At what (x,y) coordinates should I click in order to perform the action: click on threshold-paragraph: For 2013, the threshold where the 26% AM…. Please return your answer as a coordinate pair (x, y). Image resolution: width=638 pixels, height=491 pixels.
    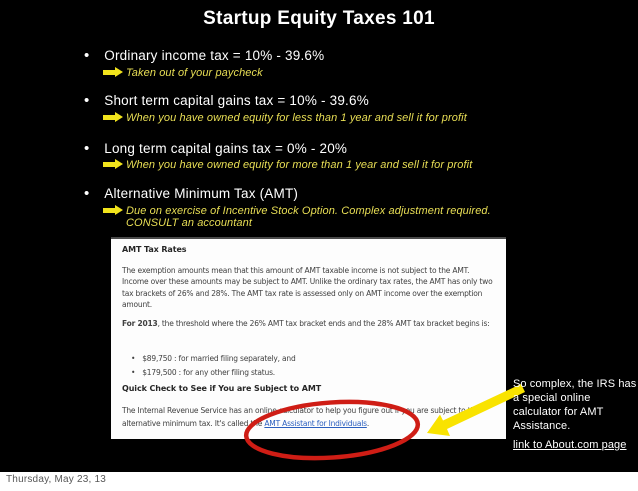
    Looking at the image, I should click on (308, 324).